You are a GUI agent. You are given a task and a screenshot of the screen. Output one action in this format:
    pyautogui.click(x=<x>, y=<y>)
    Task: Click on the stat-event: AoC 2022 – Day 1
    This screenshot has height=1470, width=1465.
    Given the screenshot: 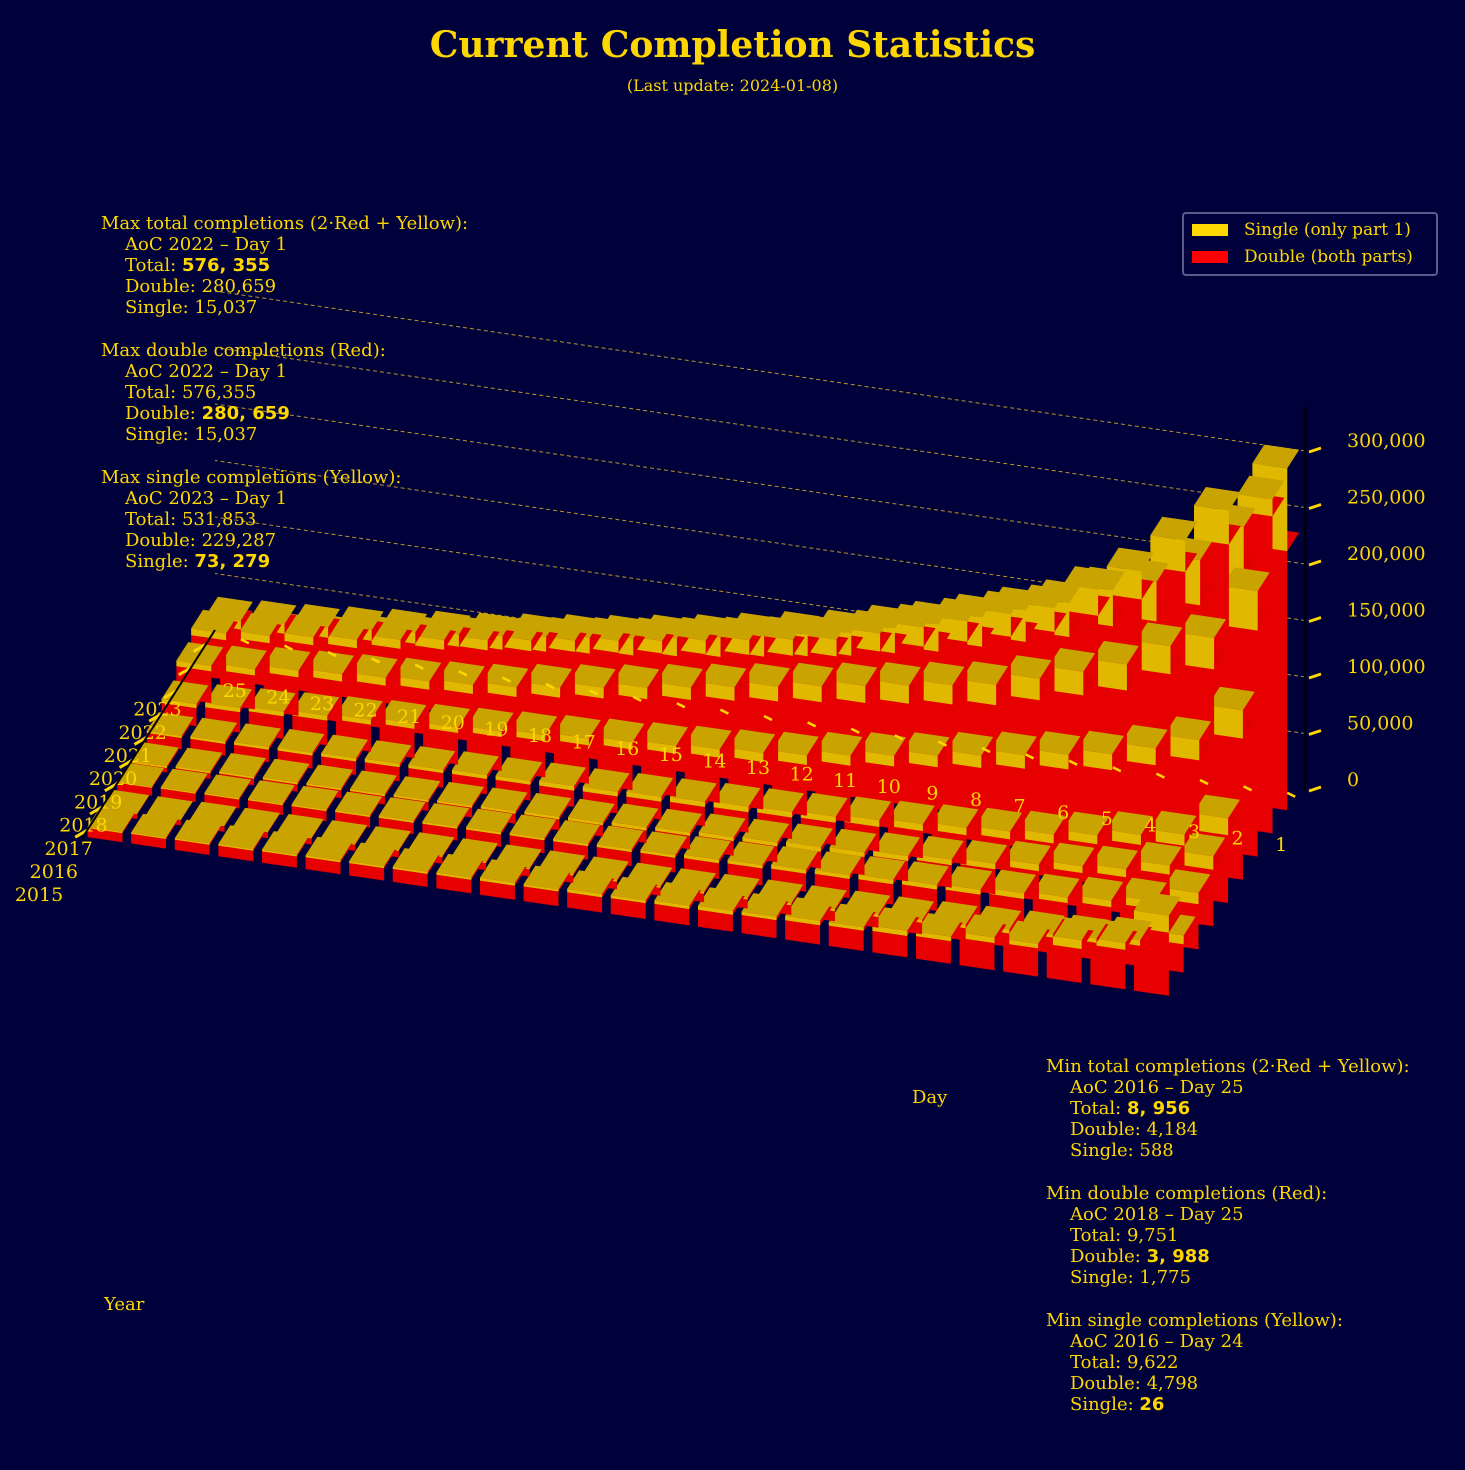 What is the action you would take?
    pyautogui.click(x=284, y=244)
    